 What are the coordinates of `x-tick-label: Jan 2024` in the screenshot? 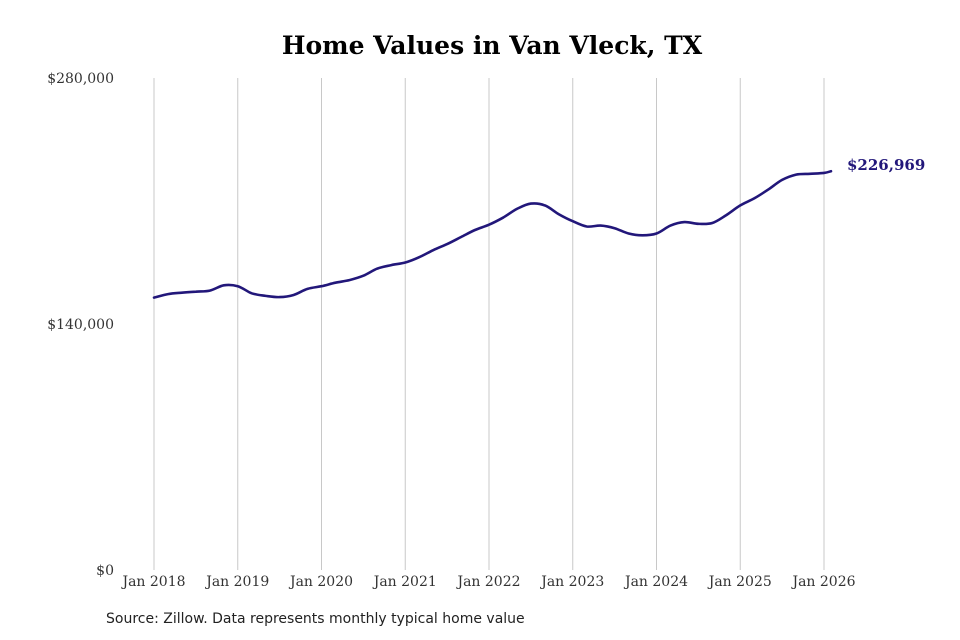 It's located at (655, 582).